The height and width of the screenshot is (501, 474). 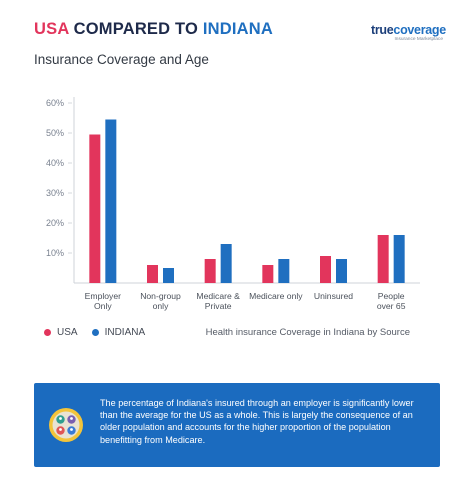 What do you see at coordinates (47, 332) in the screenshot?
I see `legend-swatch-usa` at bounding box center [47, 332].